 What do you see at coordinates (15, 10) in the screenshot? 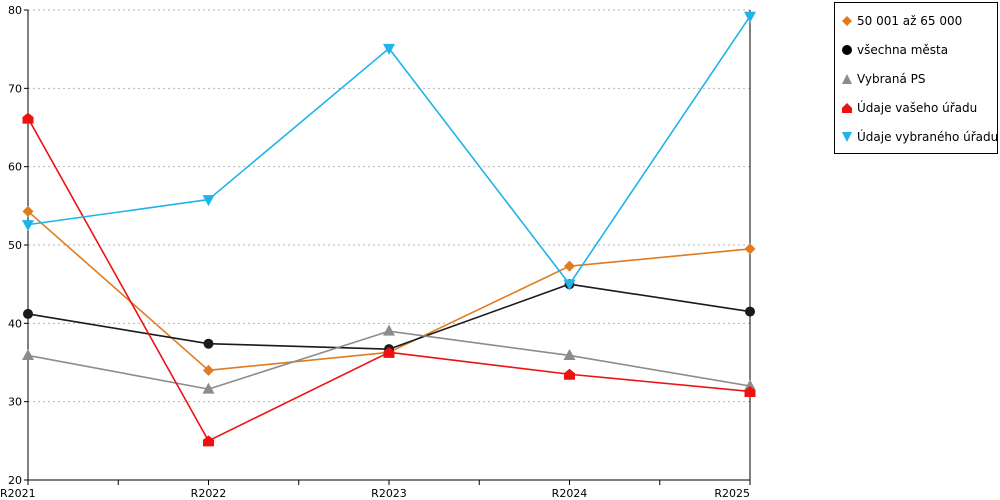
I see `y-tick-label: 80` at bounding box center [15, 10].